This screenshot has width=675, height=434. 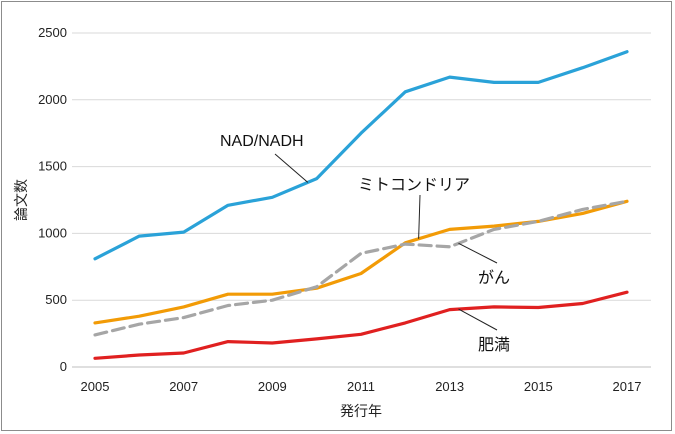 What do you see at coordinates (52, 199) in the screenshot?
I see `y-tick-labels: 0 500 1000 1500 2000 2500` at bounding box center [52, 199].